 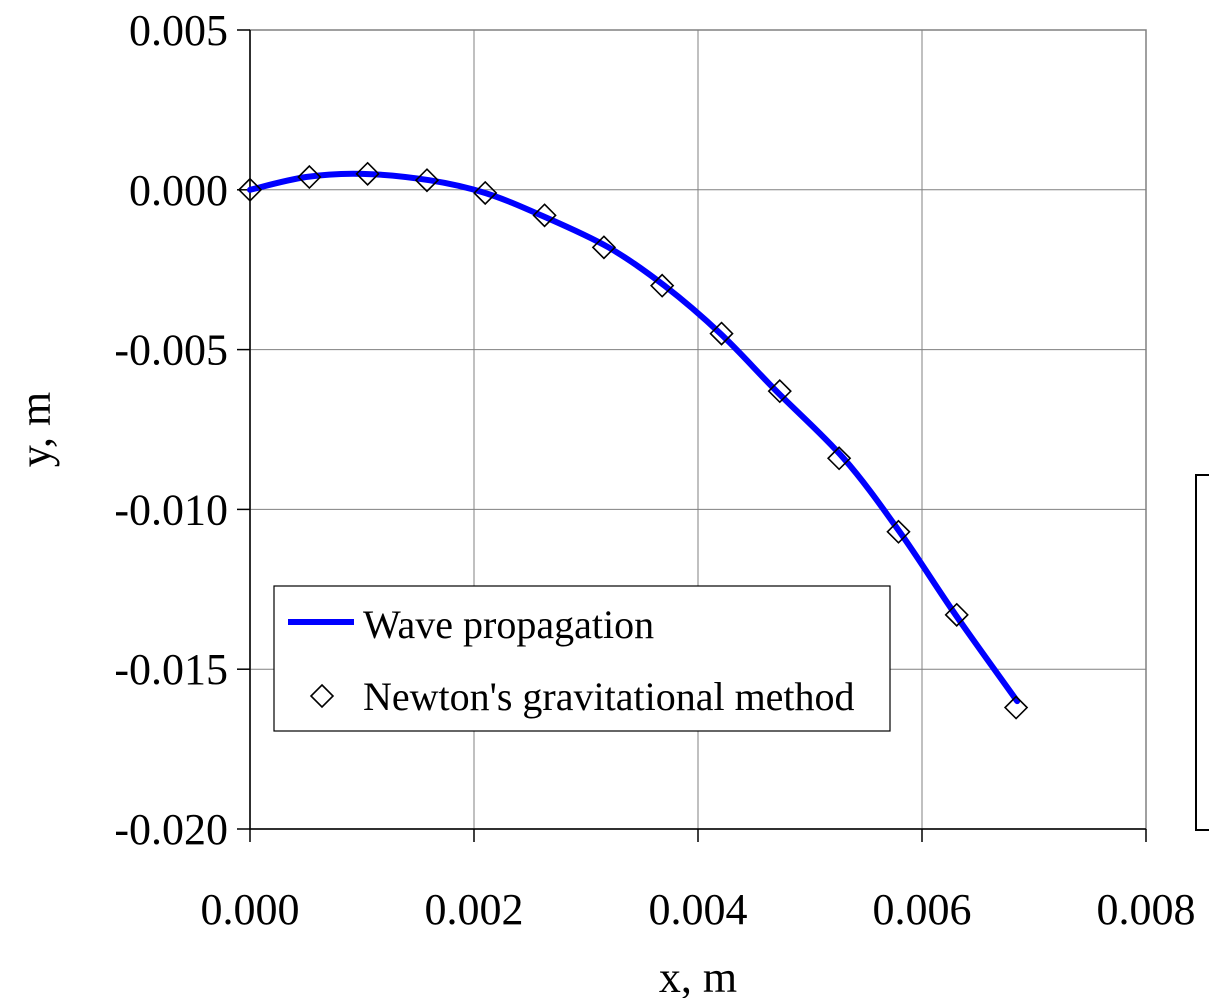 What do you see at coordinates (1146, 909) in the screenshot?
I see `x-tick-label: 0.008` at bounding box center [1146, 909].